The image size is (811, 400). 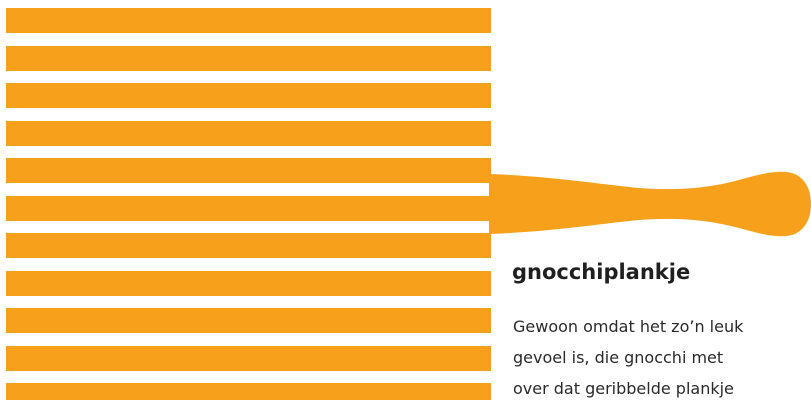 I want to click on gnocchi-board-handle, so click(x=650, y=204).